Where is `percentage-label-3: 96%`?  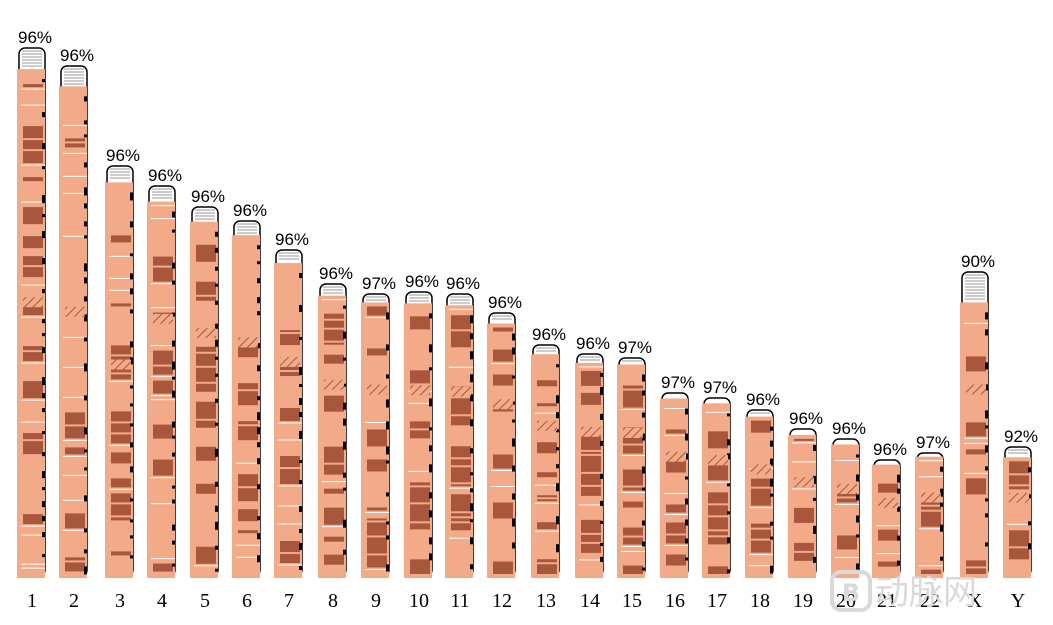
percentage-label-3: 96% is located at coordinates (123, 155).